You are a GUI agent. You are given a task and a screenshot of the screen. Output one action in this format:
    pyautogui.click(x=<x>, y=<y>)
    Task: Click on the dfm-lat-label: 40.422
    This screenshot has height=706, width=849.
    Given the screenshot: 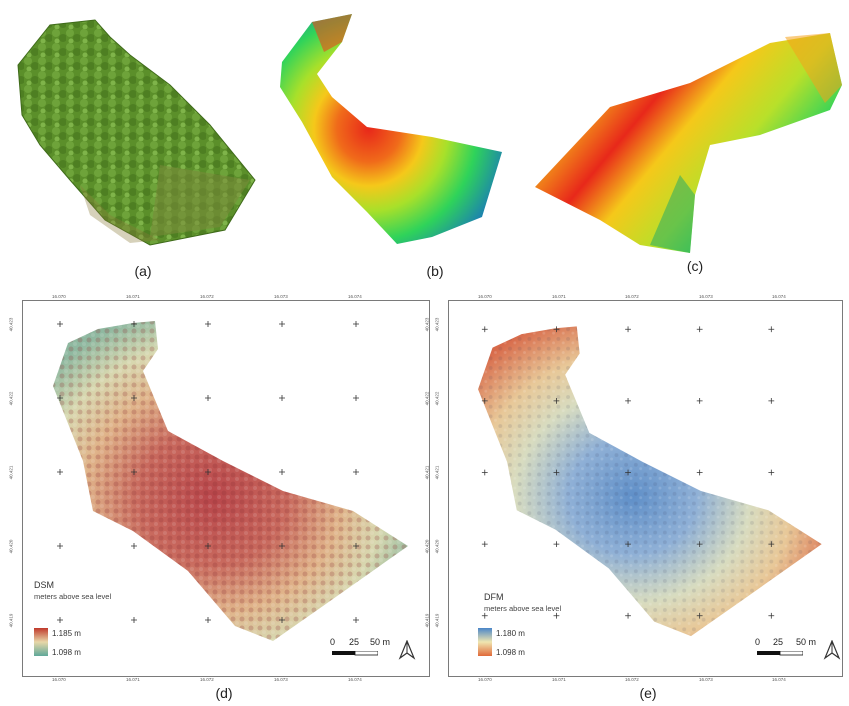 What is the action you would take?
    pyautogui.click(x=437, y=398)
    